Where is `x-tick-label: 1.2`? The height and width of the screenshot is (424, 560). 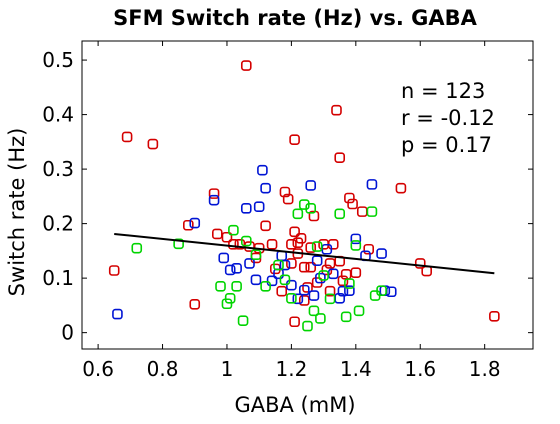 x-tick-label: 1.2 is located at coordinates (291, 369).